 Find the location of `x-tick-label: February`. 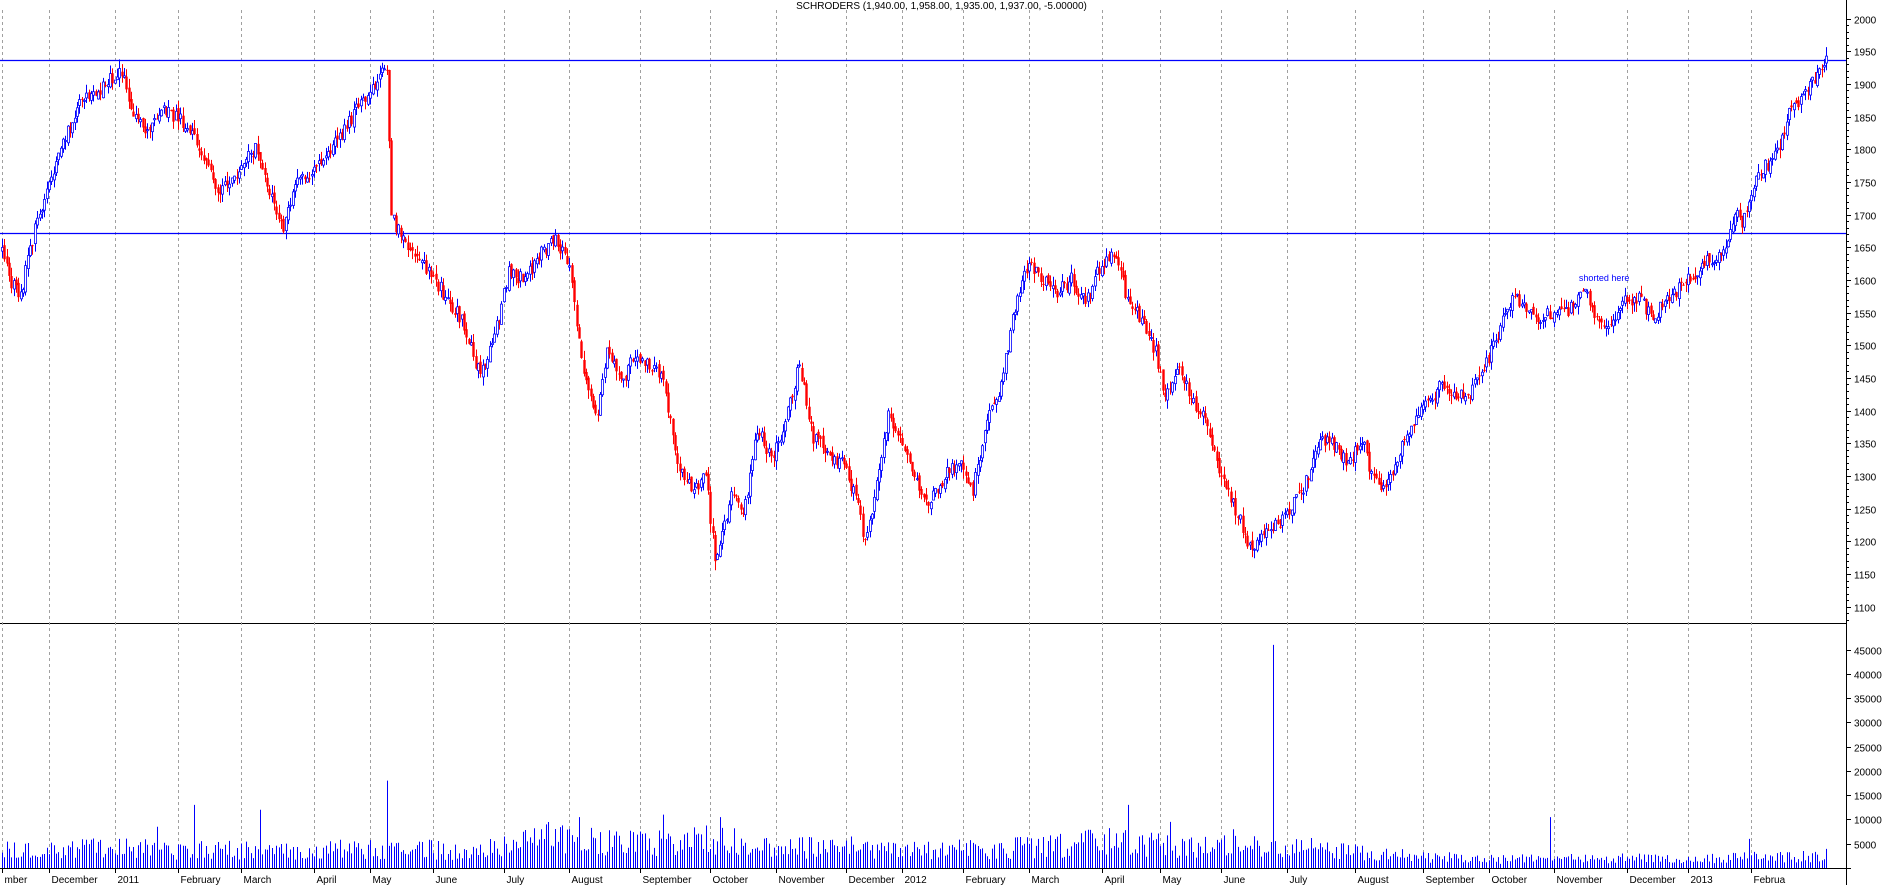

x-tick-label: February is located at coordinates (986, 880).